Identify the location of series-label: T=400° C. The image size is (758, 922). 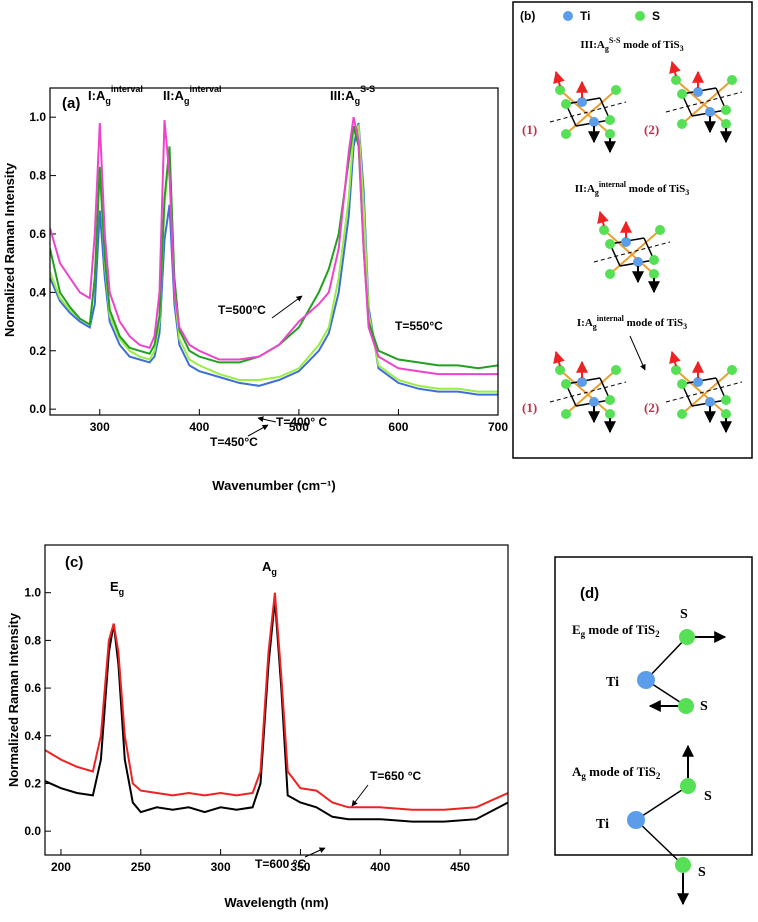
(301, 422).